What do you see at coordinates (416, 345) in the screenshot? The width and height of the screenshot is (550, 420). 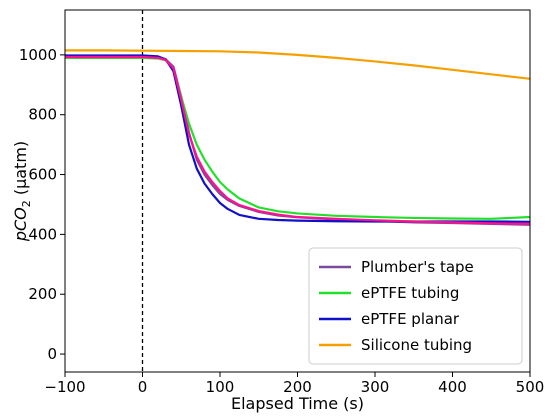 I see `legend-label-silicone-tubing: Silicone tubing` at bounding box center [416, 345].